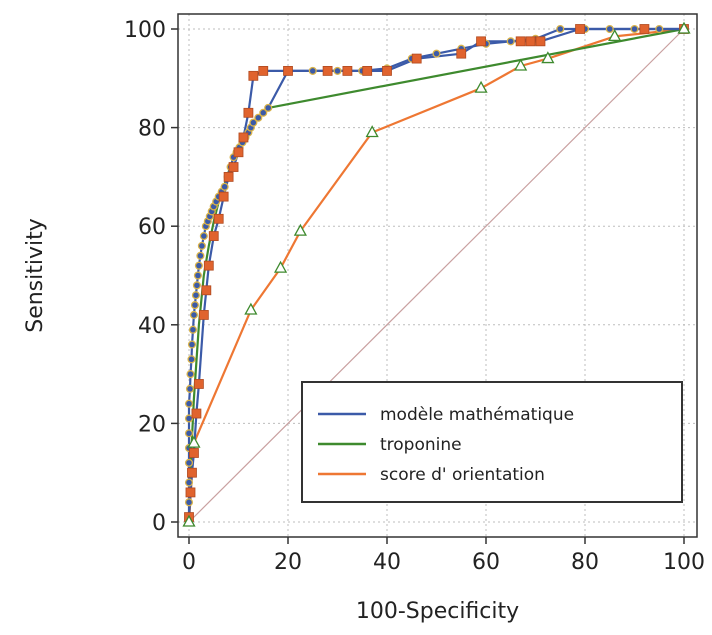 The width and height of the screenshot is (712, 635). What do you see at coordinates (387, 562) in the screenshot?
I see `x-tick-label: 40` at bounding box center [387, 562].